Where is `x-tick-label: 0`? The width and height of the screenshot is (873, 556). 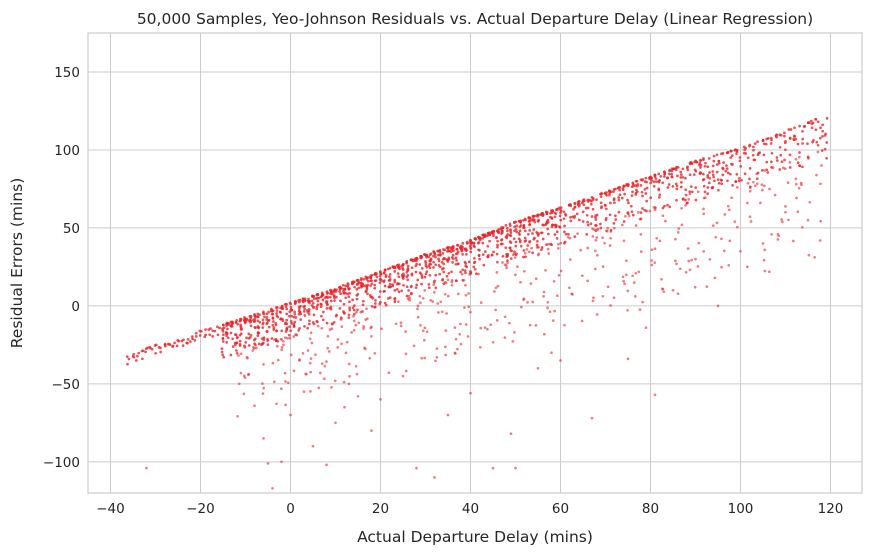 x-tick-label: 0 is located at coordinates (290, 509).